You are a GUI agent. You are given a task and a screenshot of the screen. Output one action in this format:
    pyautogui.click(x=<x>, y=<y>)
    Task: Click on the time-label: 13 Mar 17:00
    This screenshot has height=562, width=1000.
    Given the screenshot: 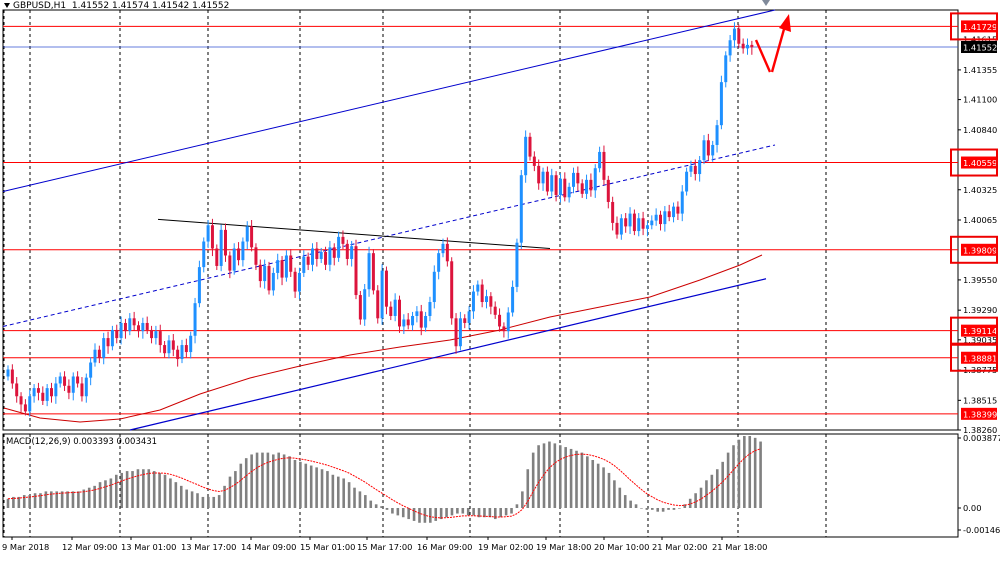 What is the action you would take?
    pyautogui.click(x=208, y=547)
    